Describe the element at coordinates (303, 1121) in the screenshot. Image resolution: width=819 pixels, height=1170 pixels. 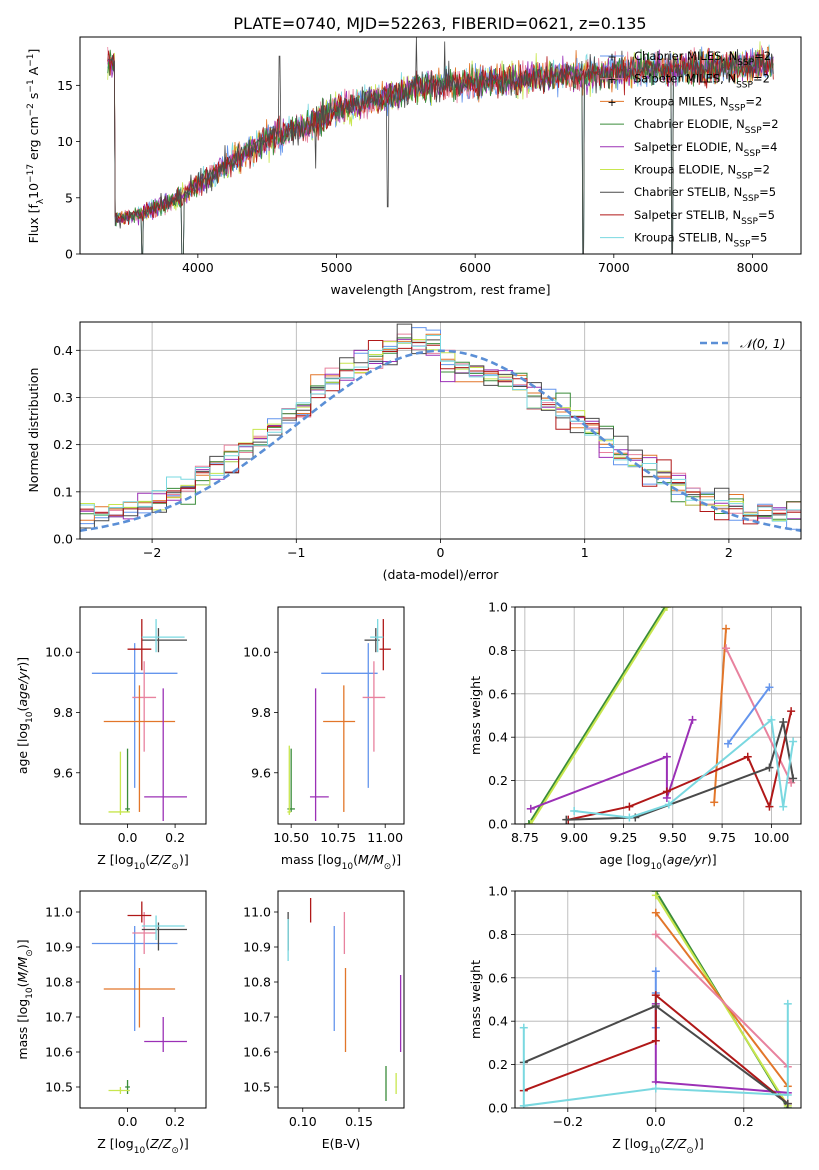
I see `x-tick-label: 0.10` at that location.